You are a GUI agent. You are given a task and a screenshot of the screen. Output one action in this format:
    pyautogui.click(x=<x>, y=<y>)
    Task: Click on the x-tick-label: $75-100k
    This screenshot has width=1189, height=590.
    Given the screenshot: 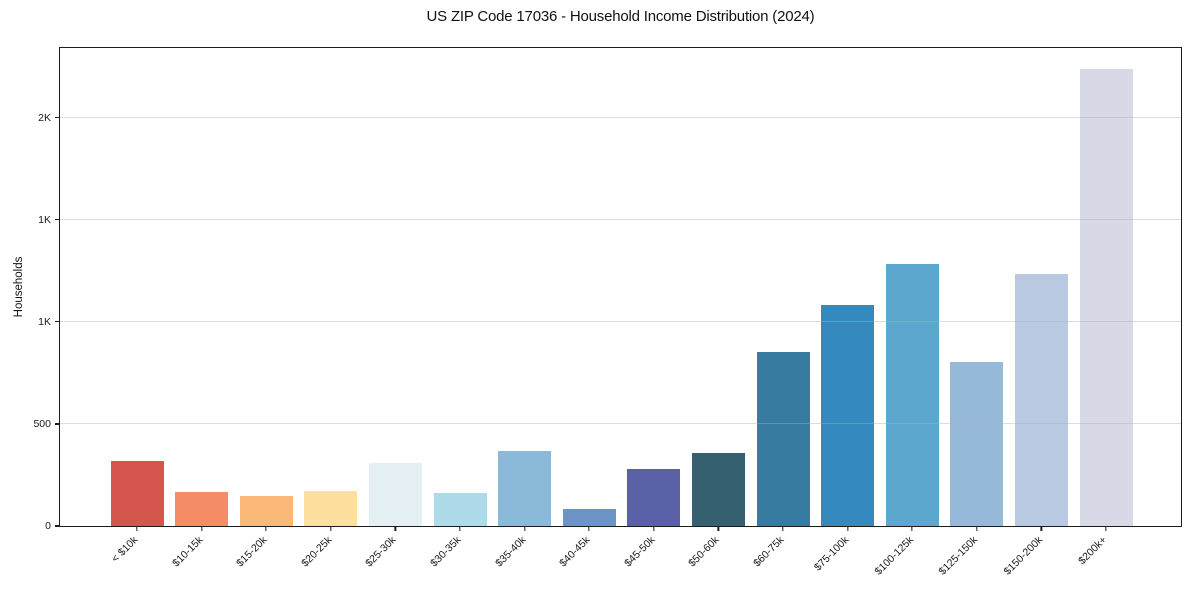 What is the action you would take?
    pyautogui.click(x=831, y=554)
    